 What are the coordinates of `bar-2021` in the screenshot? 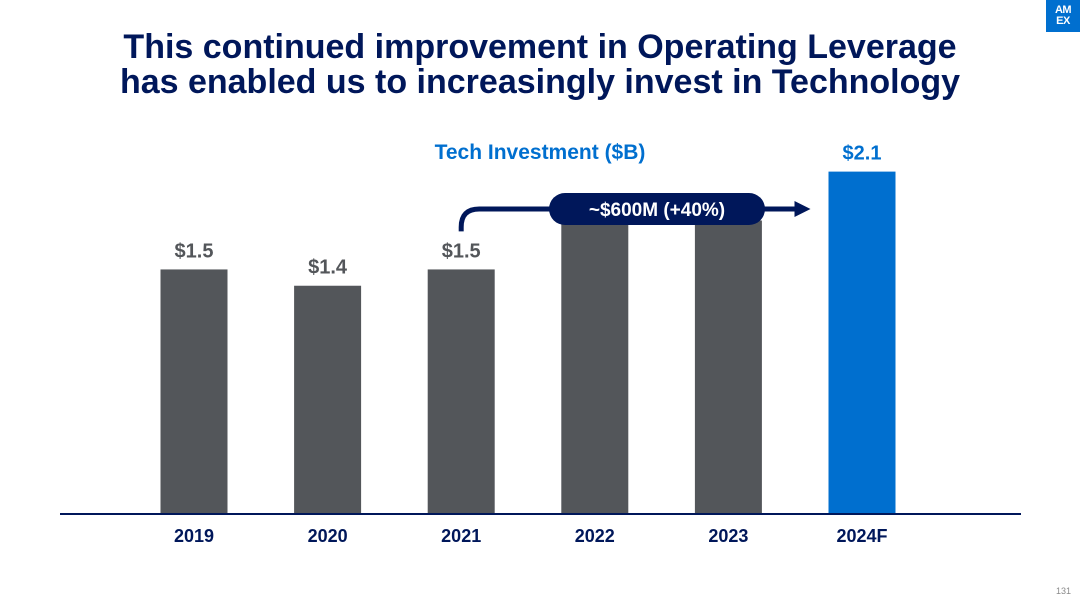 It's located at (461, 391).